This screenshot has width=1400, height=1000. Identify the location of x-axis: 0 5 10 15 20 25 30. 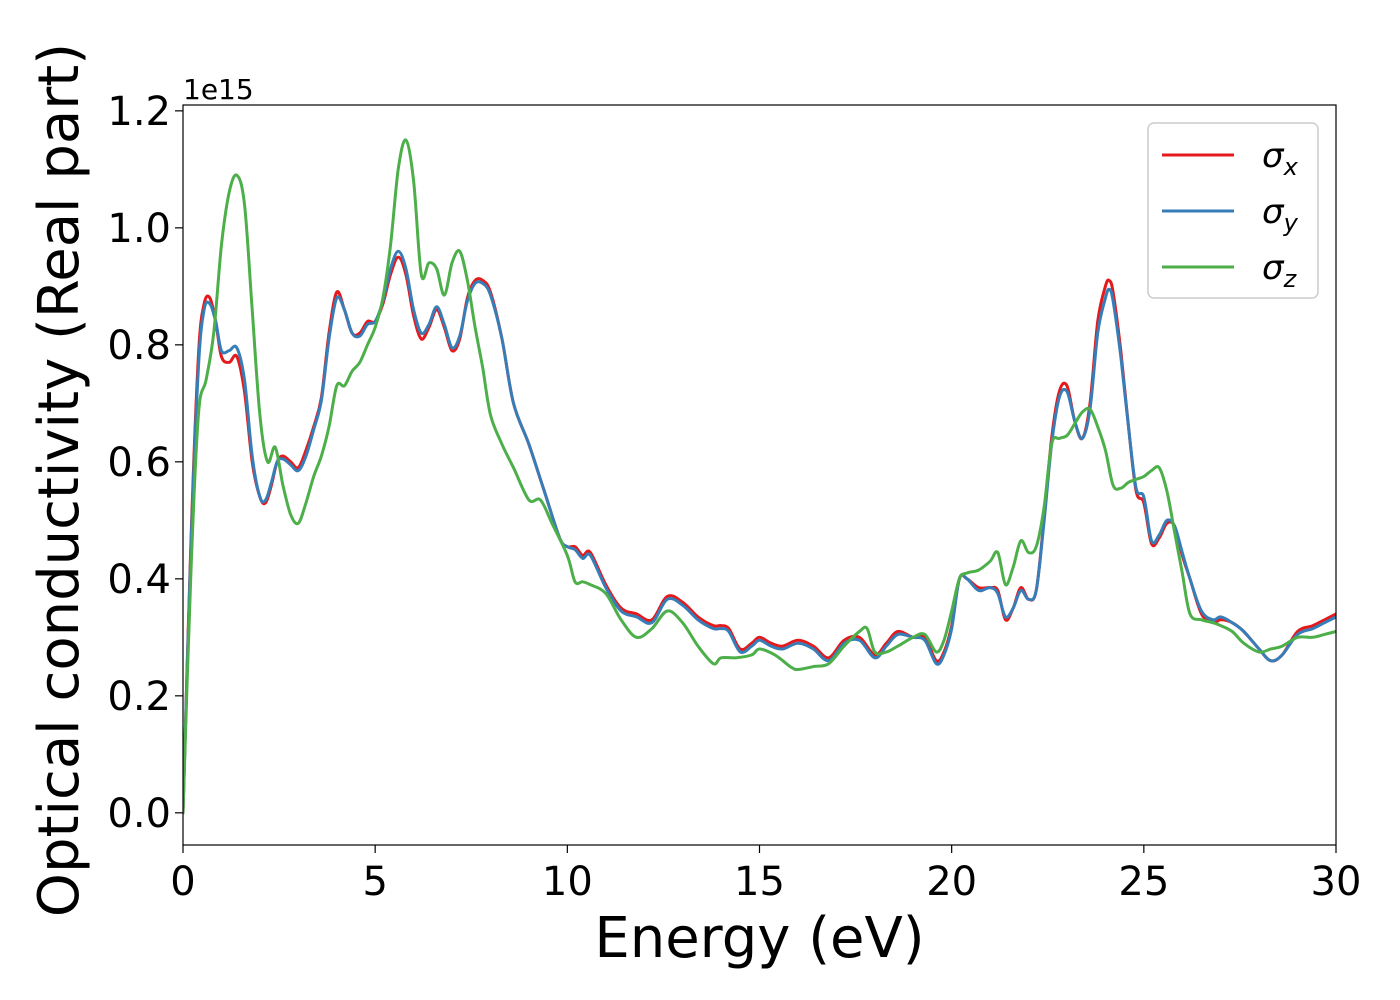
(765, 875).